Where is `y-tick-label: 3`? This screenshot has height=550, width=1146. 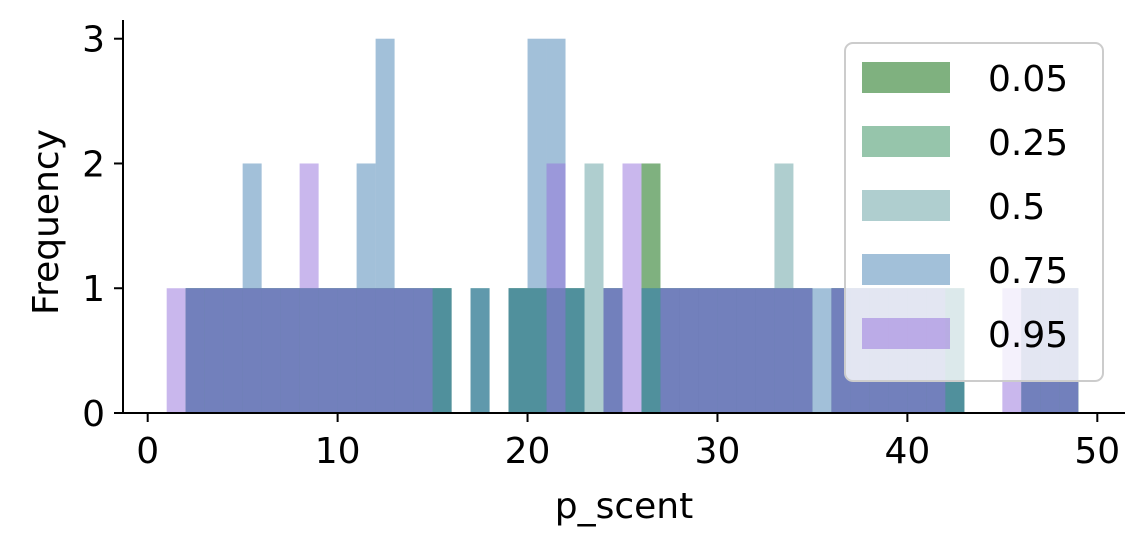
y-tick-label: 3 is located at coordinates (93, 40).